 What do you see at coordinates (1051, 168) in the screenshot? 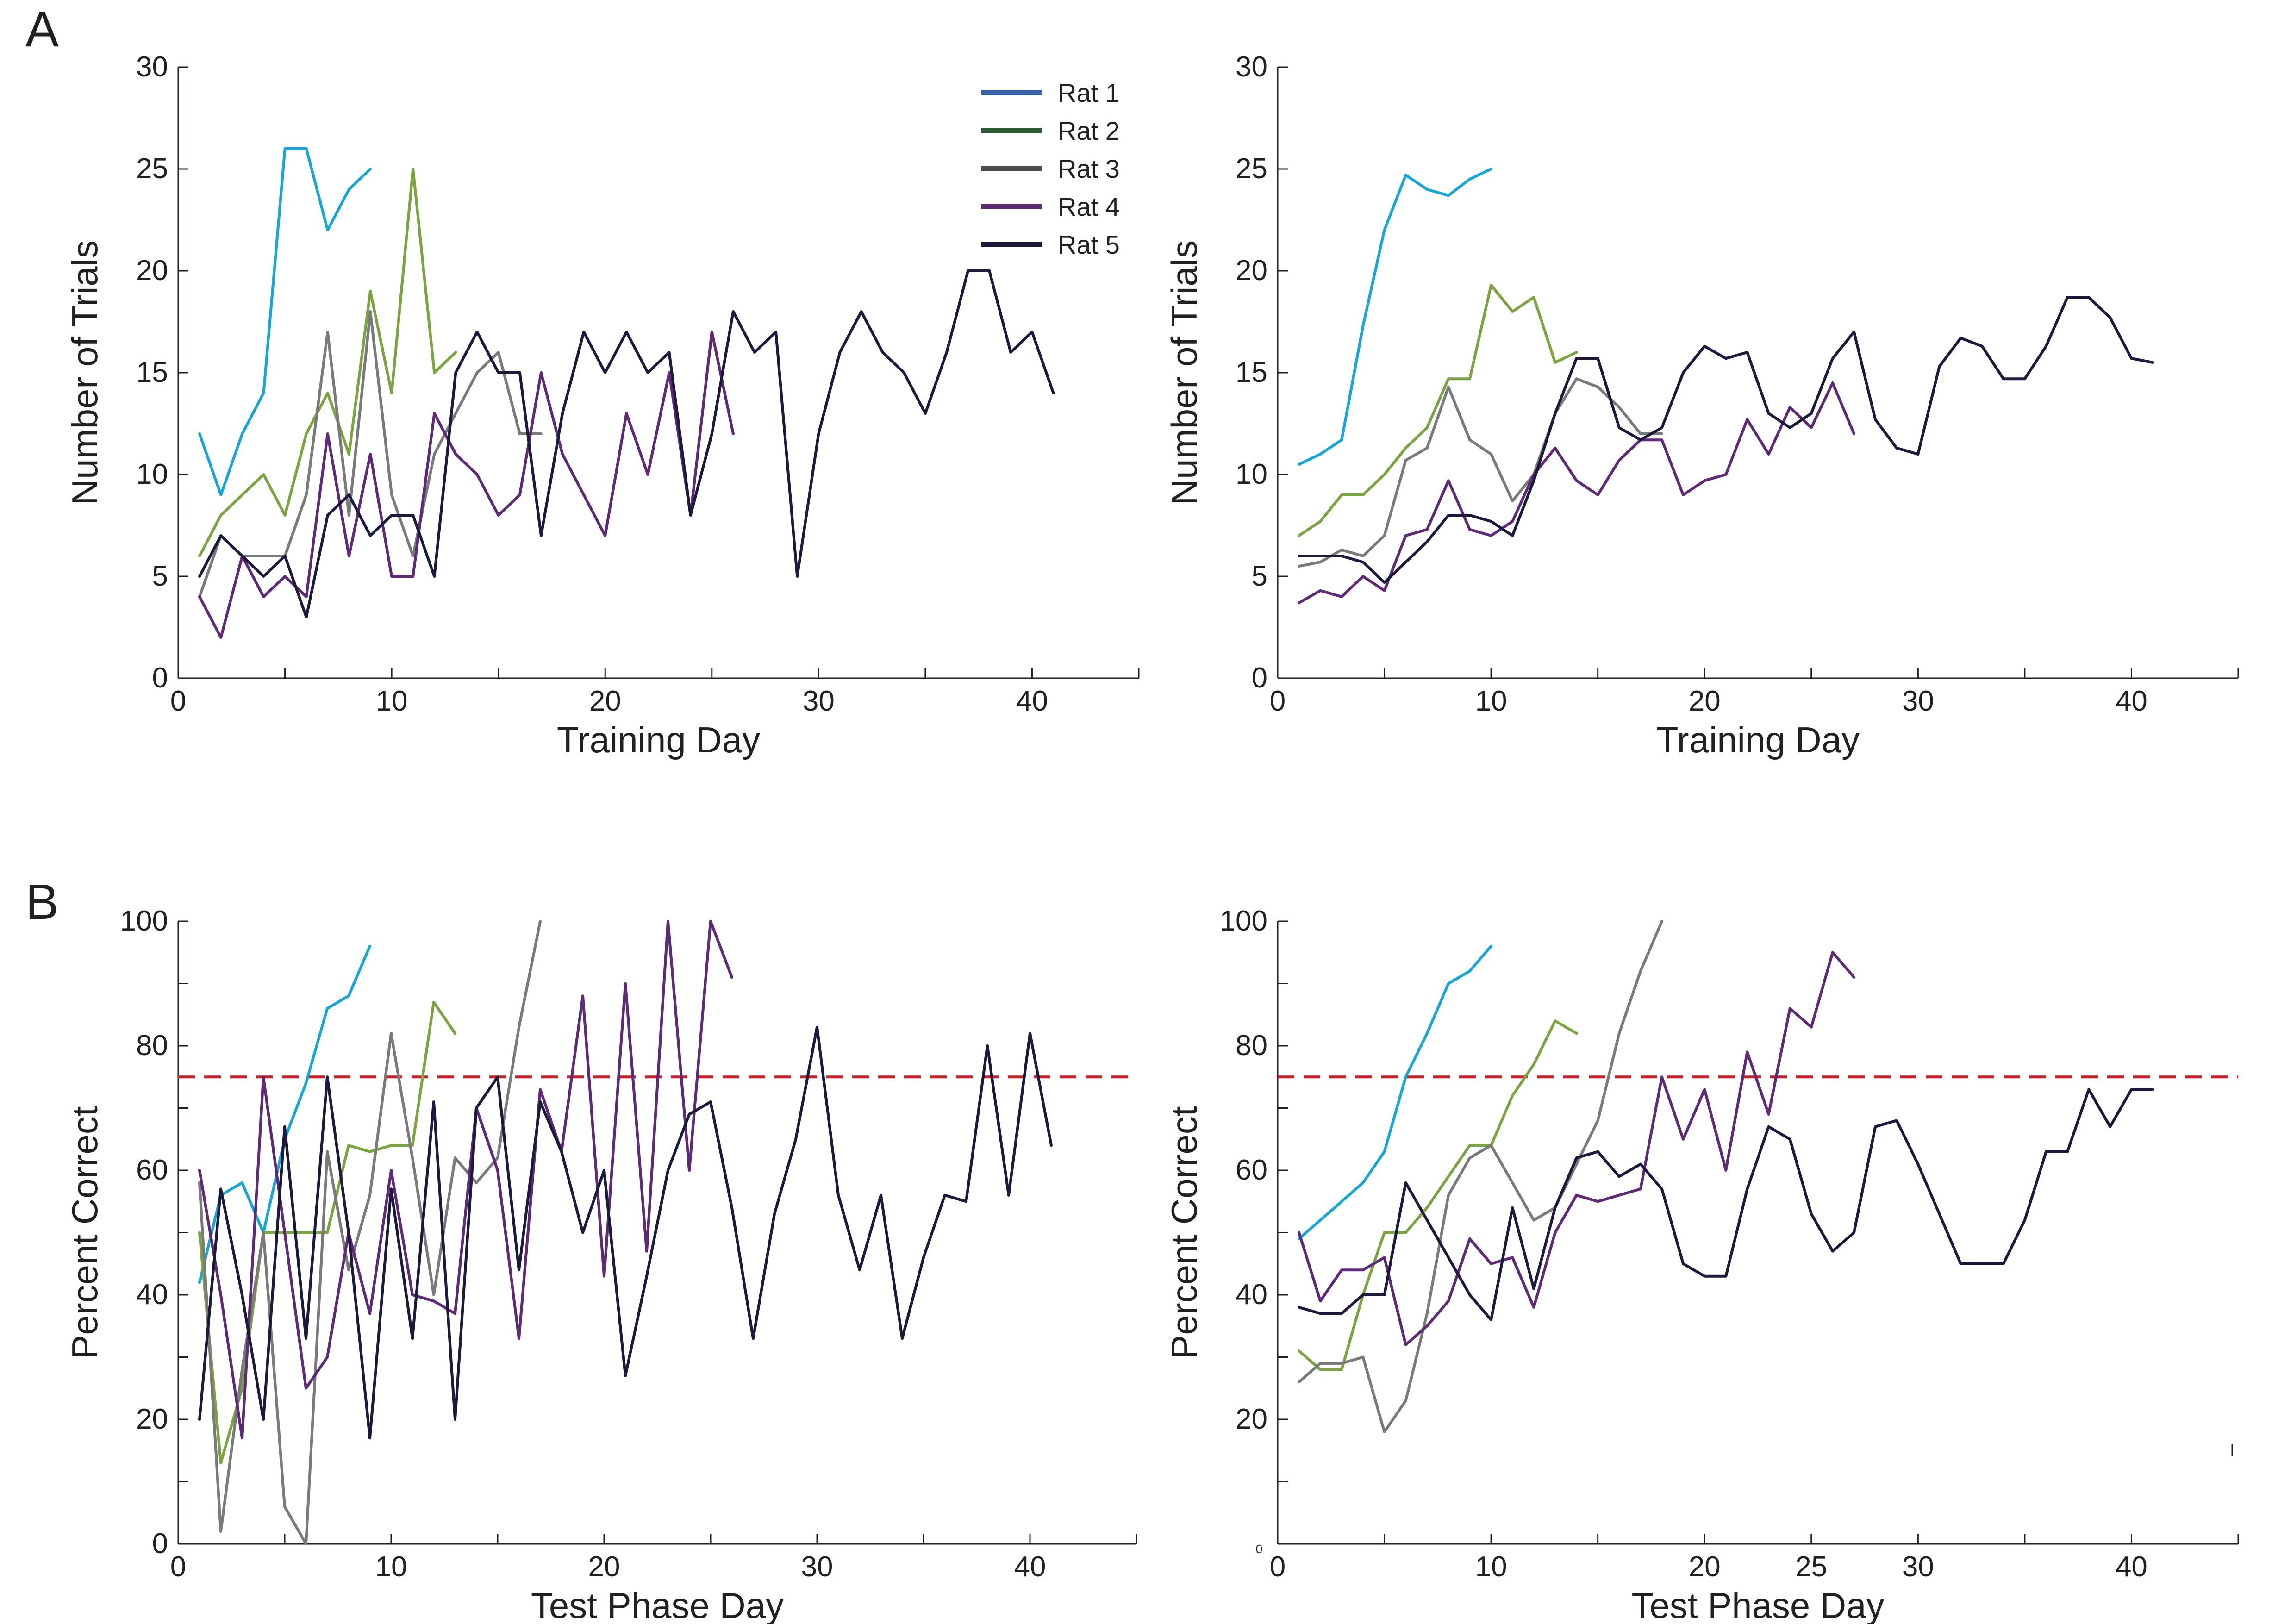
I see `legend: Rat 1 Rat 2 Rat 3 Rat 4 Rat 5` at bounding box center [1051, 168].